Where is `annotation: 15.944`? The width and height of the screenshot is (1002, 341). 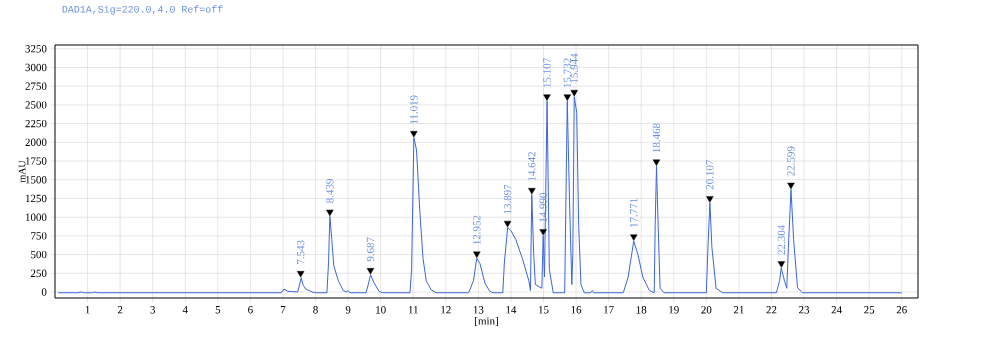 annotation: 15.944 is located at coordinates (574, 68).